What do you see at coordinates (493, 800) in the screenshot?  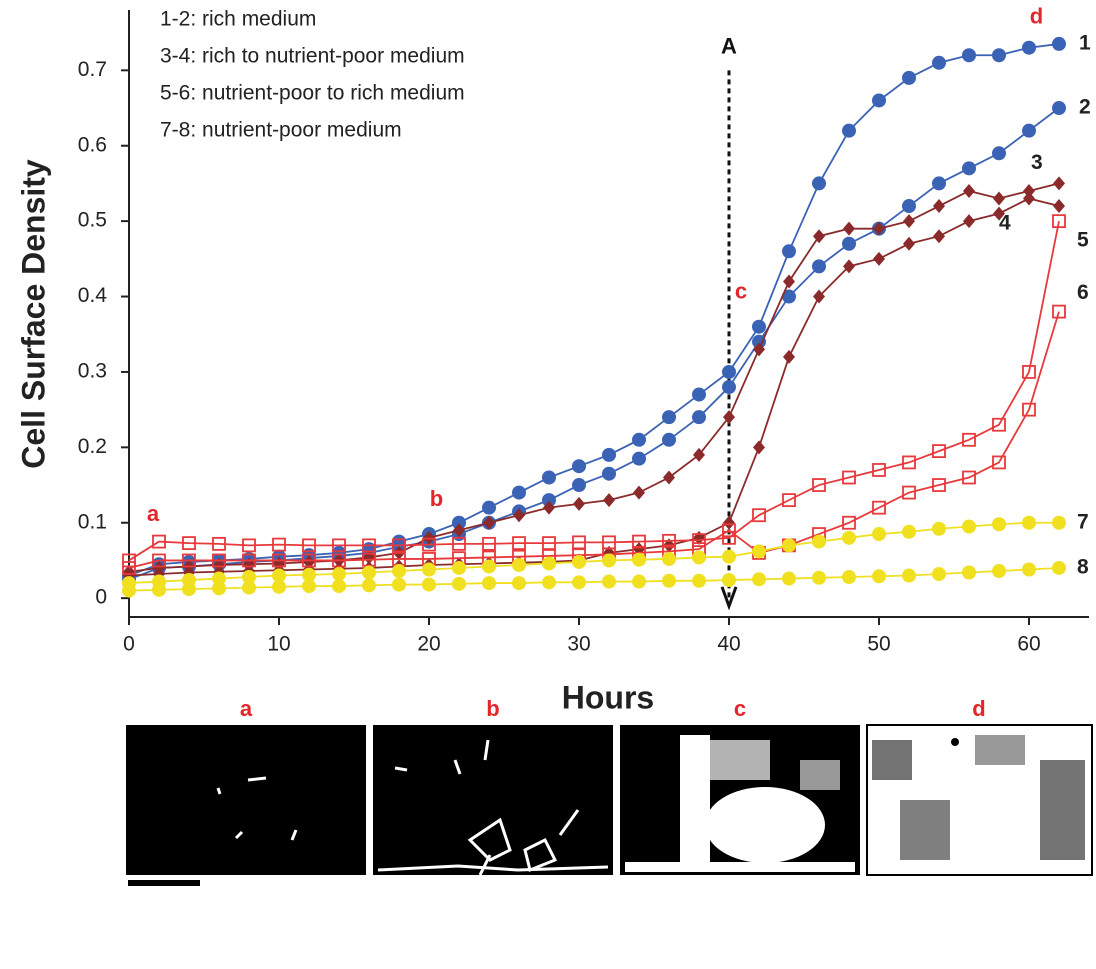 I see `micrograph-b` at bounding box center [493, 800].